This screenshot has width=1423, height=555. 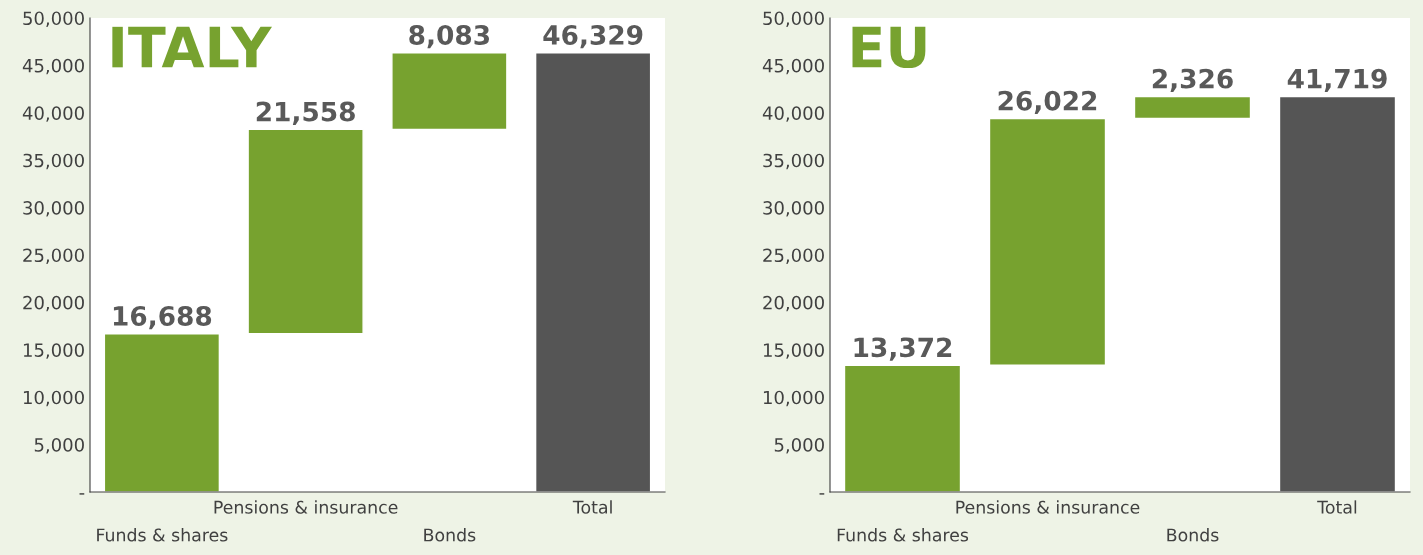 I want to click on data-label: 41,719, so click(x=1337, y=80).